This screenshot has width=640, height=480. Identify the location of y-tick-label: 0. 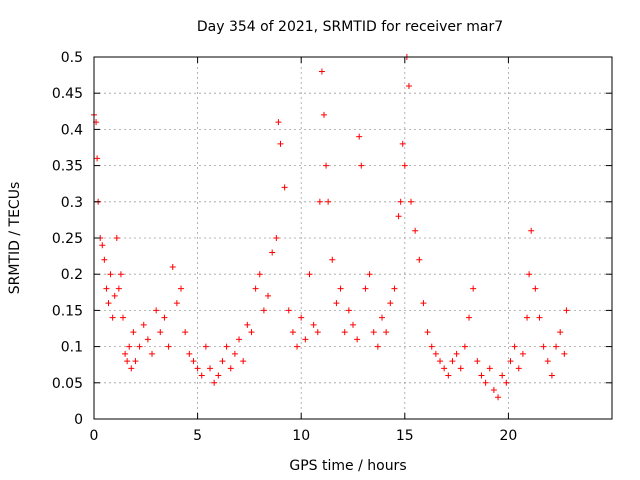
(78, 420).